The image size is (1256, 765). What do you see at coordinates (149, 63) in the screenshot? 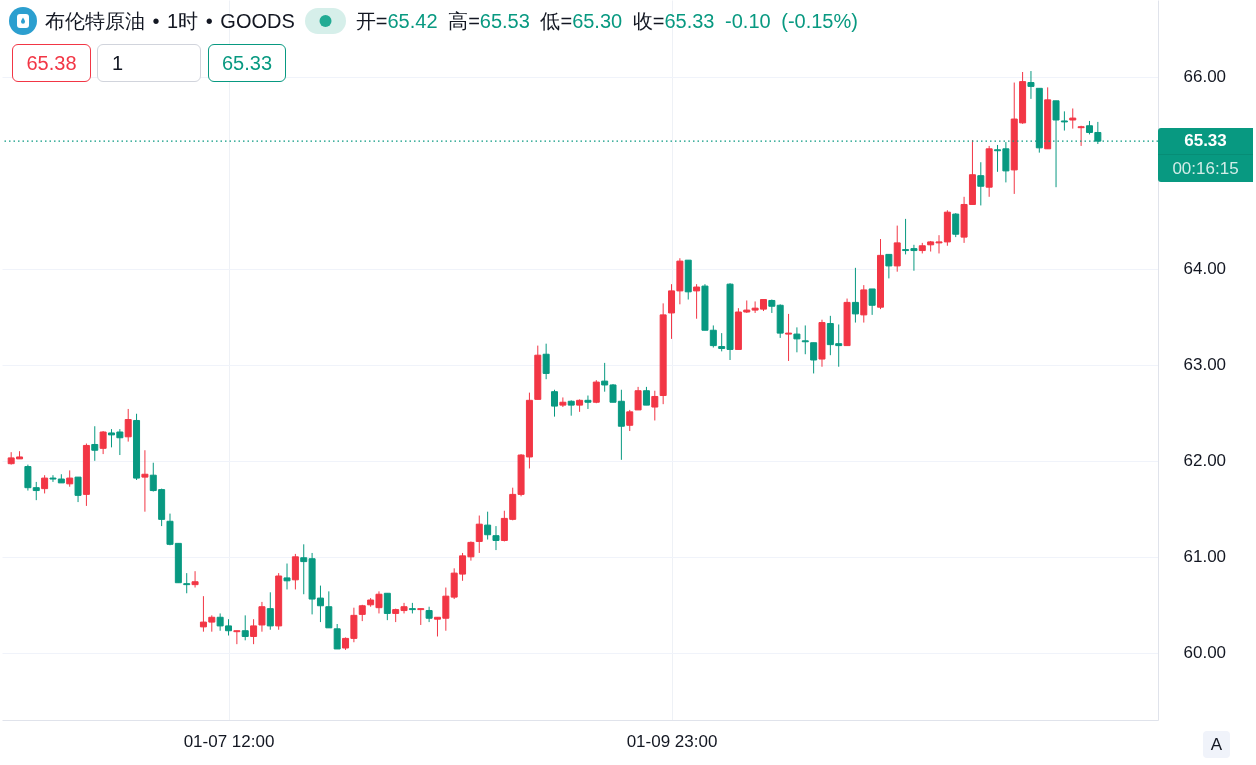
I see `quantity-field: 1` at bounding box center [149, 63].